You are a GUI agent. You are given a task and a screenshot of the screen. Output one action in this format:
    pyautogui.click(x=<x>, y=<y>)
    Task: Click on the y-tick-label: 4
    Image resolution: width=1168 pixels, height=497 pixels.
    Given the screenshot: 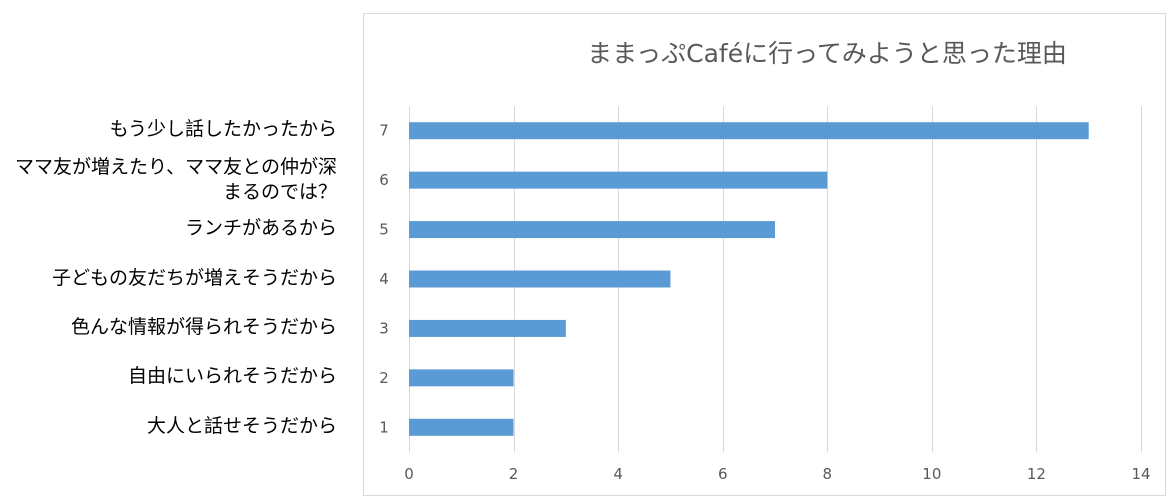 What is the action you would take?
    pyautogui.click(x=384, y=279)
    